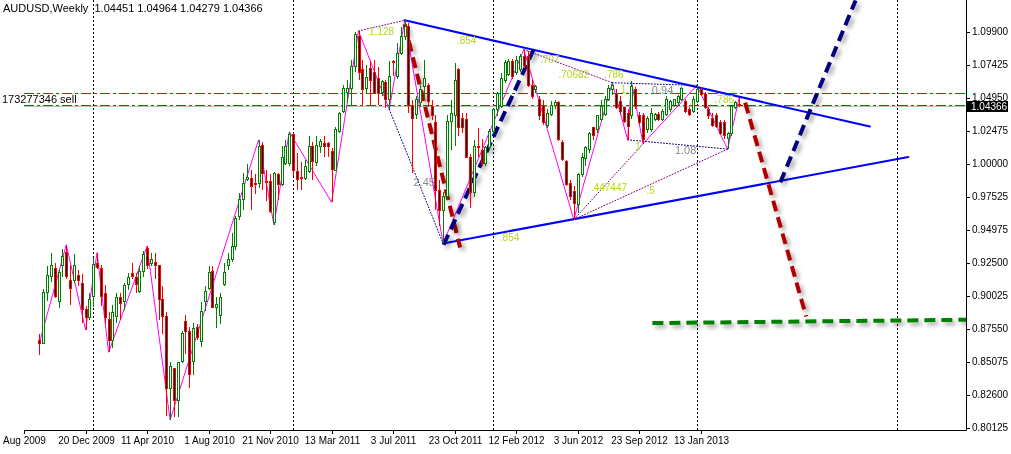 Image resolution: width=1011 pixels, height=454 pixels. Describe the element at coordinates (25, 440) in the screenshot. I see `x-tick-label: Aug 2009` at that location.